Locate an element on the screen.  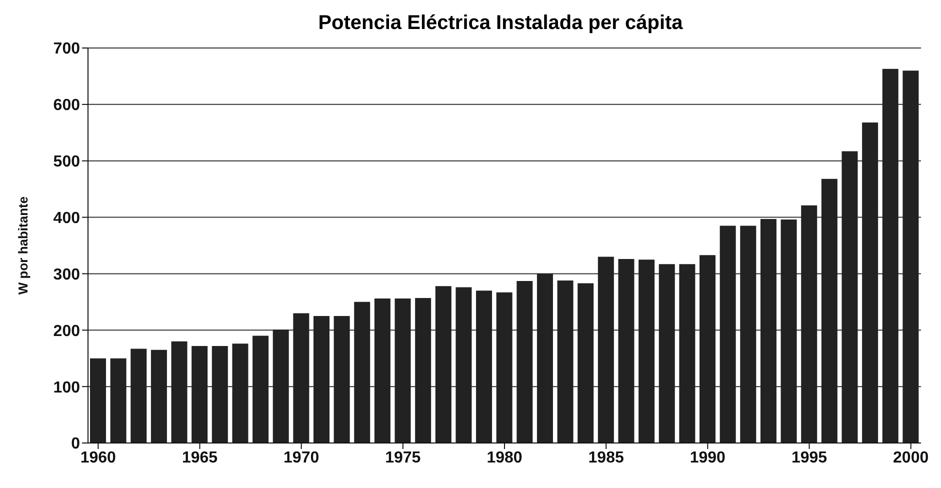
y-tick-label: 200 is located at coordinates (66, 331).